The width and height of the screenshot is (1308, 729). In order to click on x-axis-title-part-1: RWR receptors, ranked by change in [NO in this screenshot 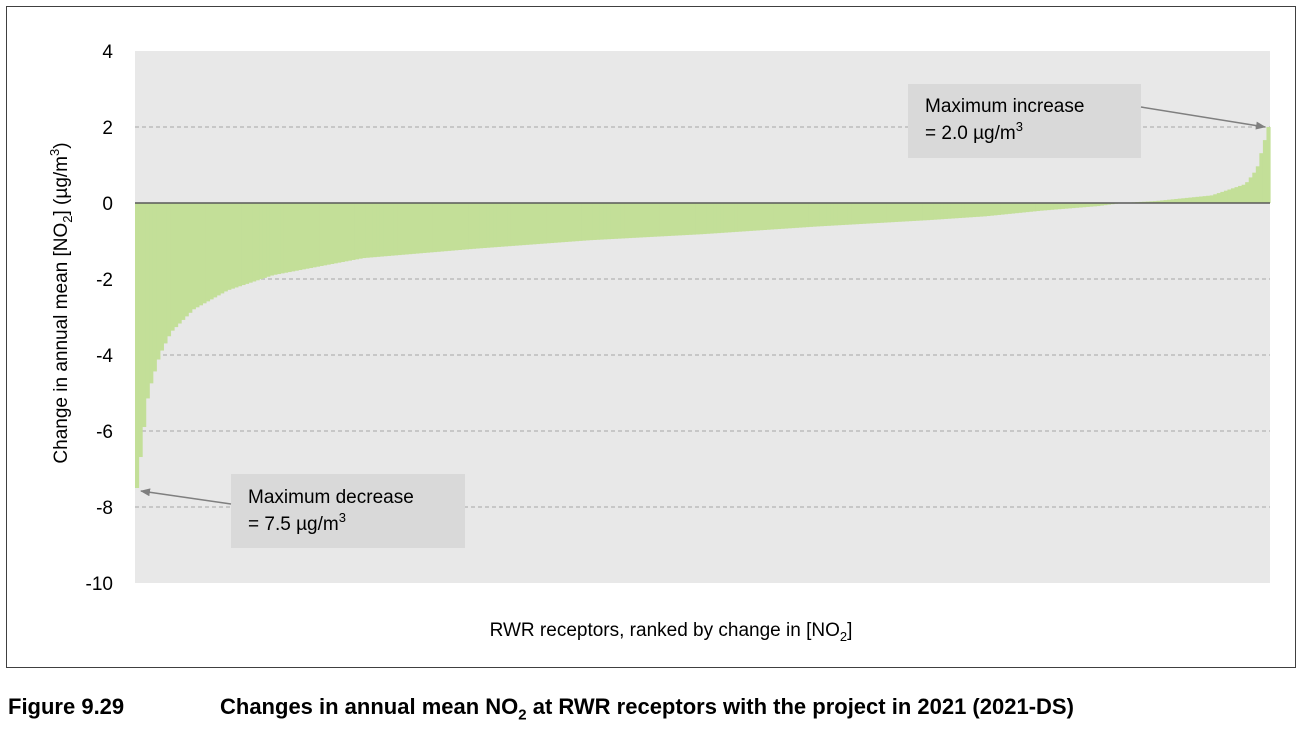, I will do `click(665, 630)`.